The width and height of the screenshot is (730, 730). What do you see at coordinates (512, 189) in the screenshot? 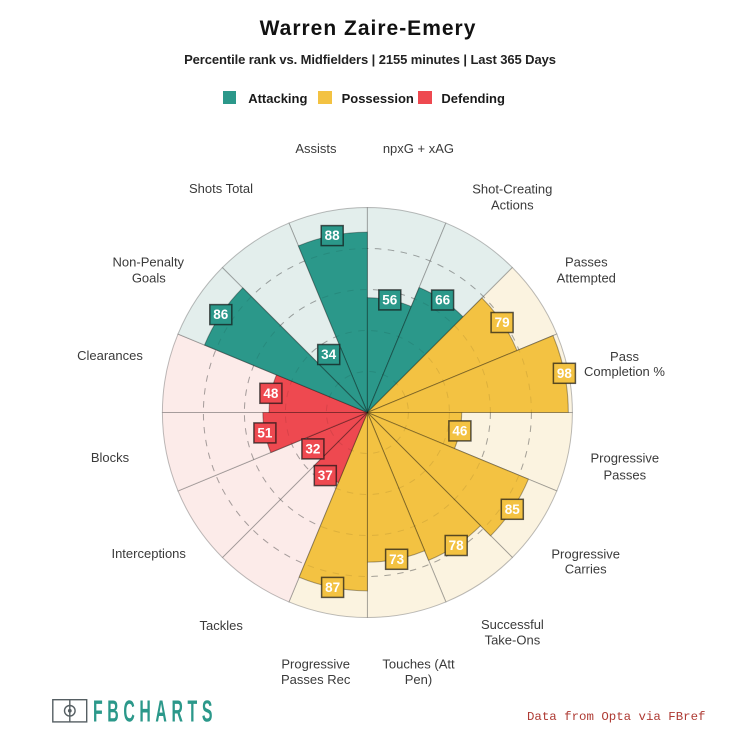
I see `svg-text: Shot-Creating` at bounding box center [512, 189].